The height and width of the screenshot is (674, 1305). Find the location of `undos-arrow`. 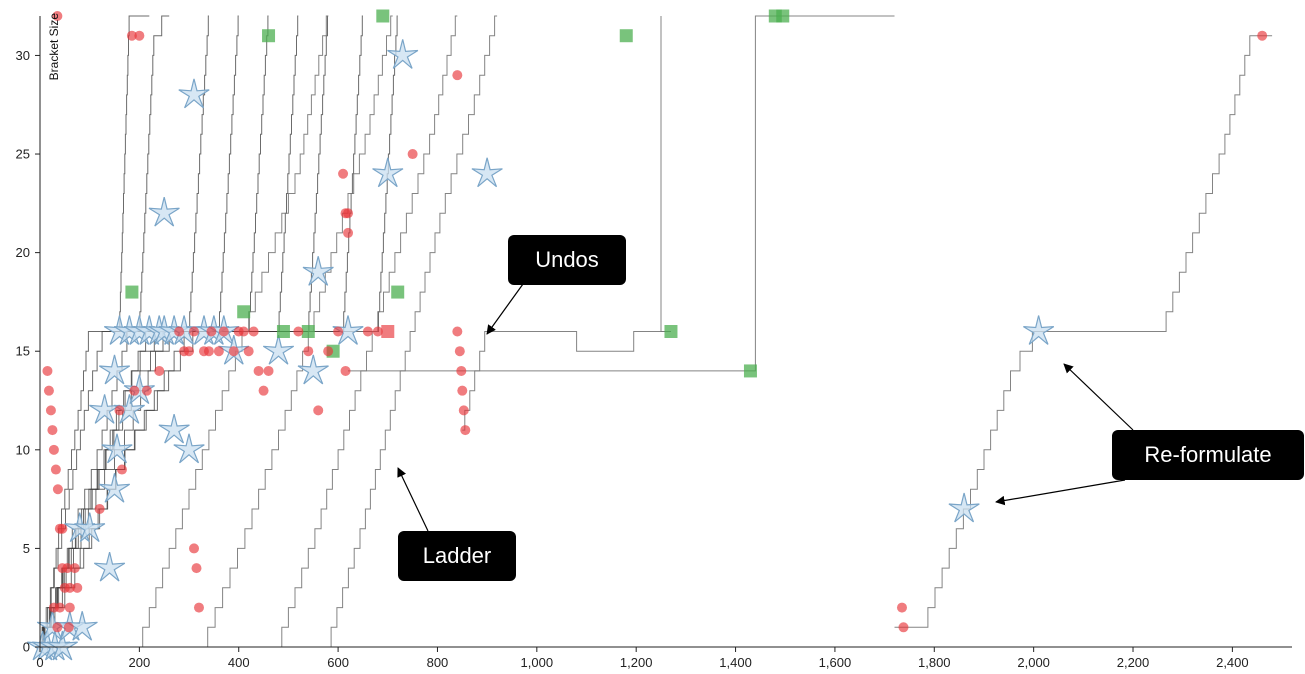

undos-arrow is located at coordinates (505, 309).